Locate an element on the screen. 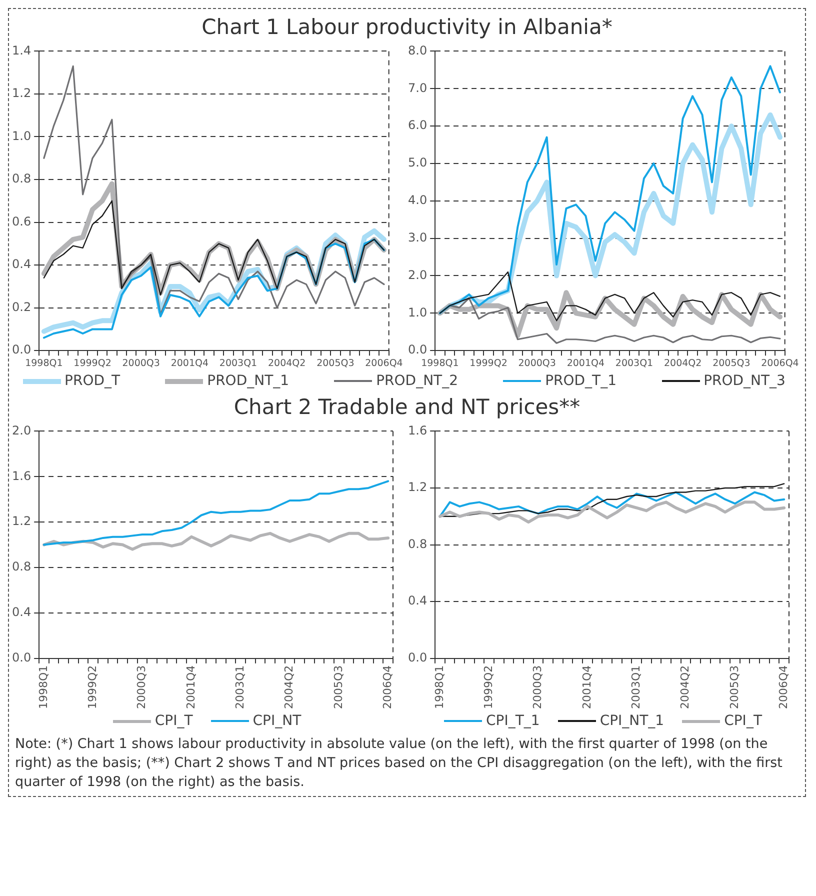 The height and width of the screenshot is (896, 816). legend-label: PROD_NT_2 is located at coordinates (417, 381).